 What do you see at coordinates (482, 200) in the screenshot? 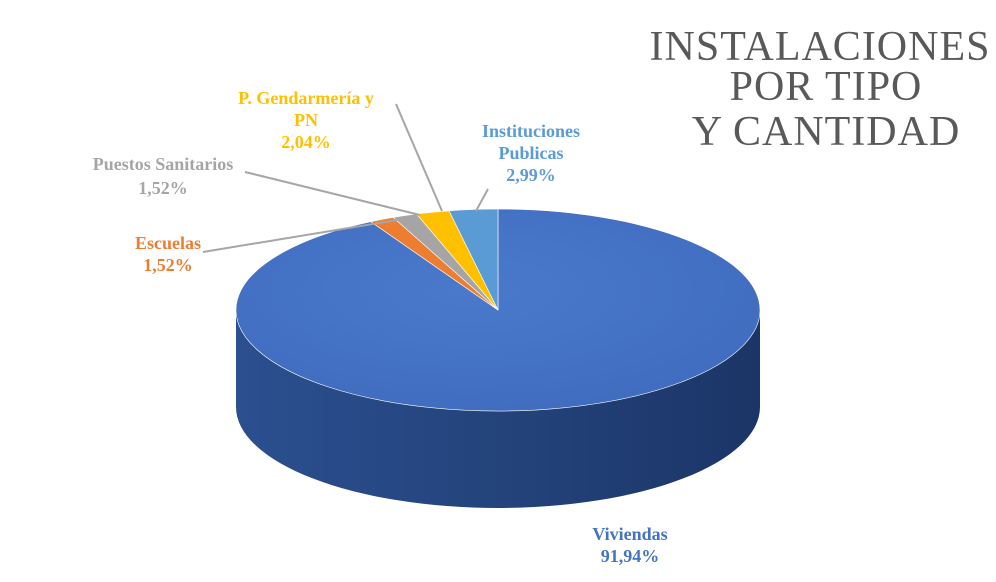
I see `leader-line-instituciones-publicas` at bounding box center [482, 200].